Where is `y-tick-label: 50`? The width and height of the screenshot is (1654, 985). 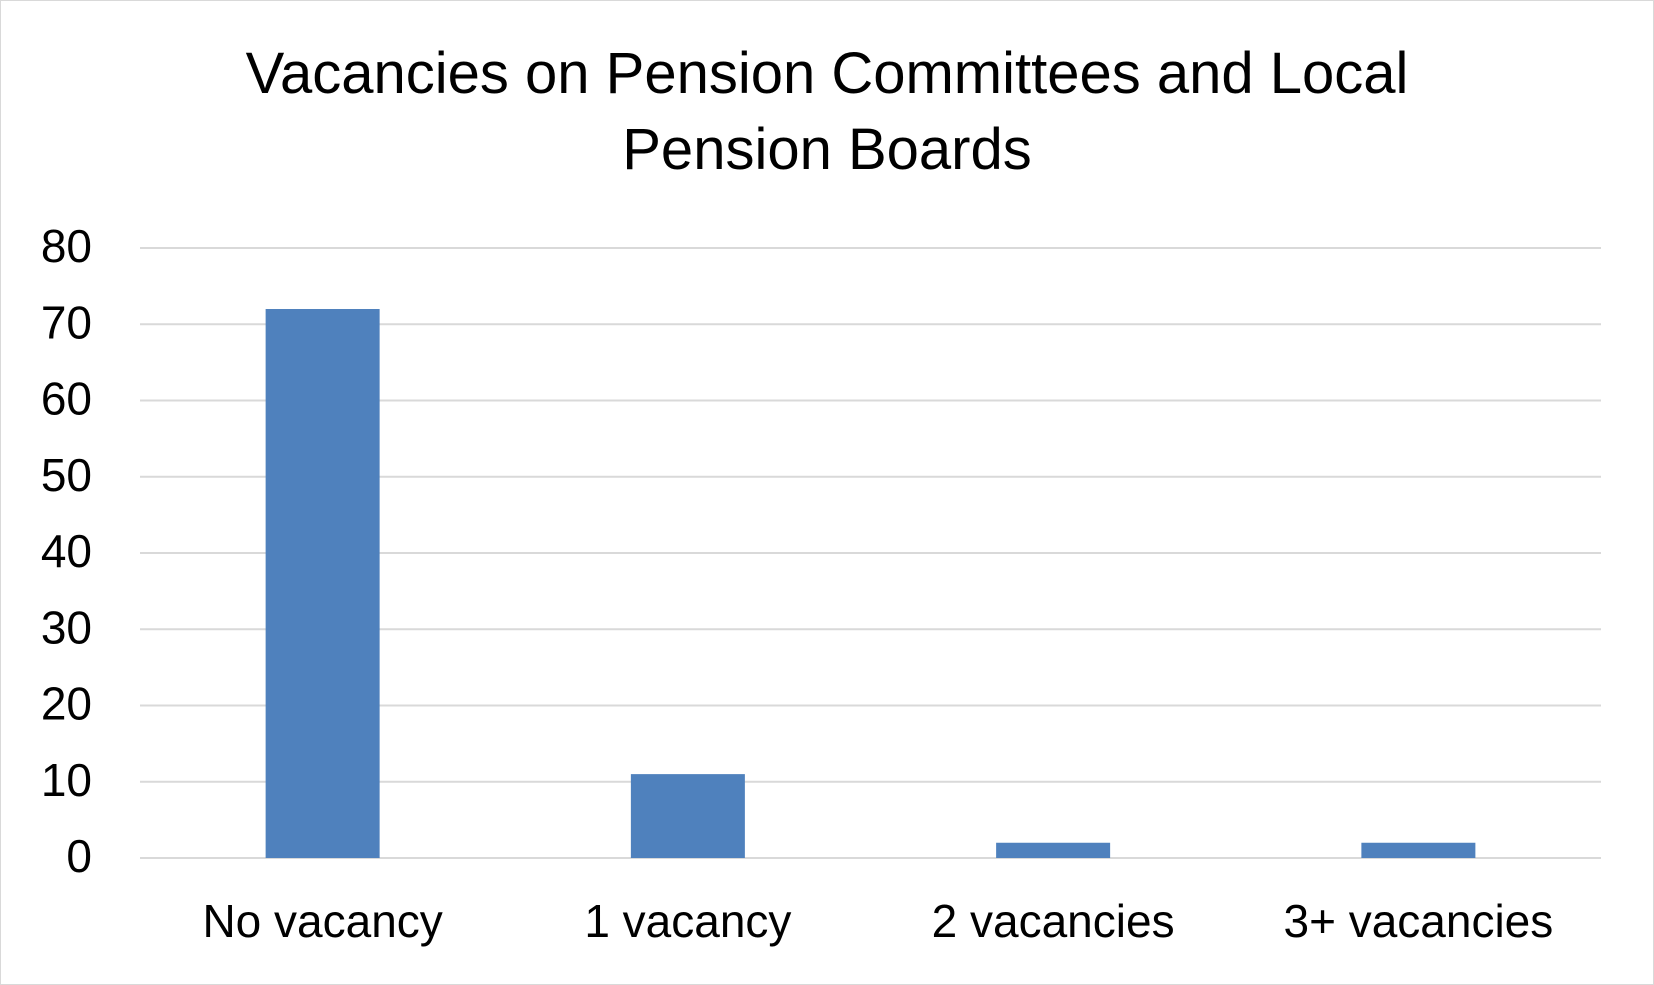
y-tick-label: 50 is located at coordinates (66, 475).